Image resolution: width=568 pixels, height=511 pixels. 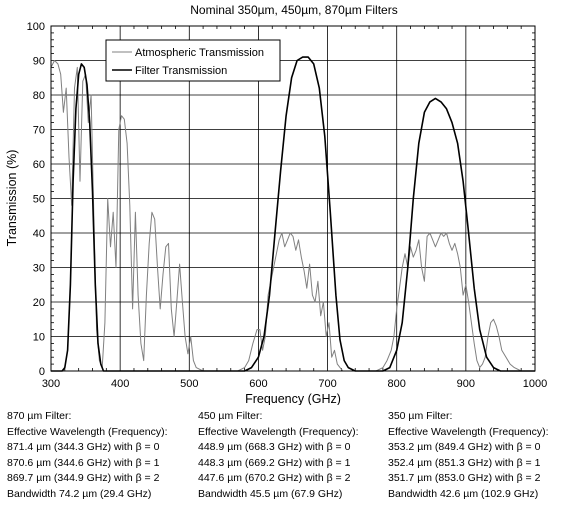 I want to click on panel-line: 869.7 µm (344.9 GHz) with β = 2, so click(x=83, y=478).